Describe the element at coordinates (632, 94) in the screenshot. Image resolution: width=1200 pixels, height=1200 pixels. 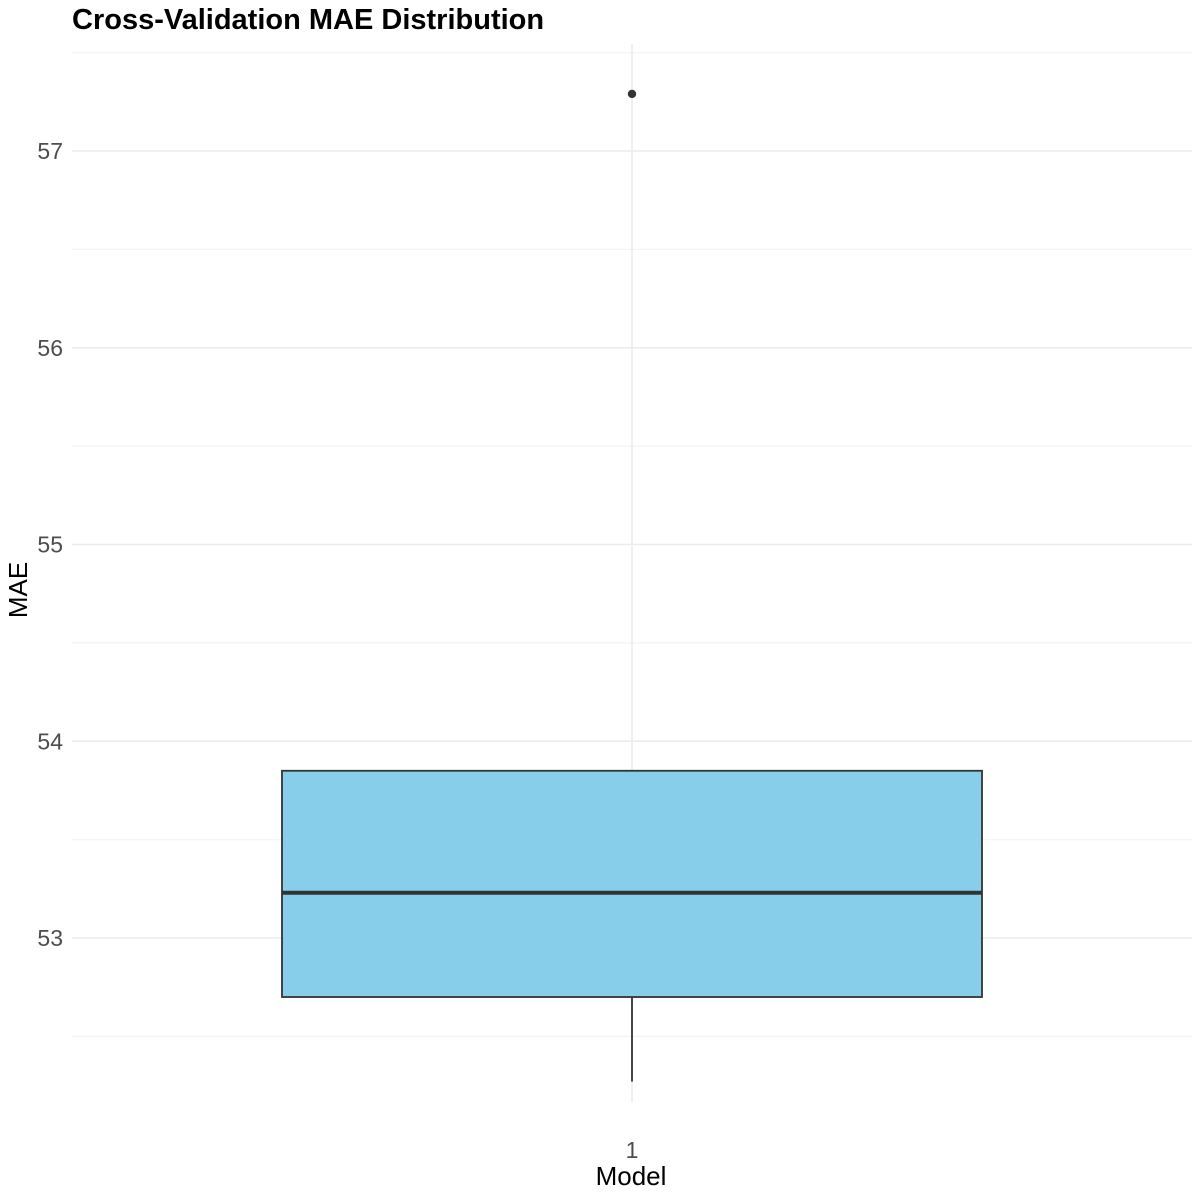
I see `outlier-point` at that location.